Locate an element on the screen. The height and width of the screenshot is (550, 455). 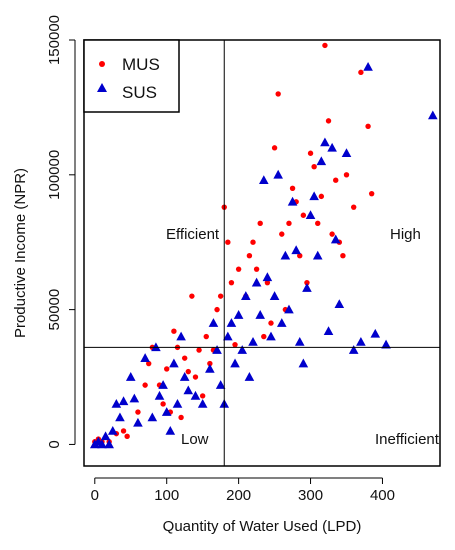
y-tick-label: 0 is located at coordinates (54, 444).